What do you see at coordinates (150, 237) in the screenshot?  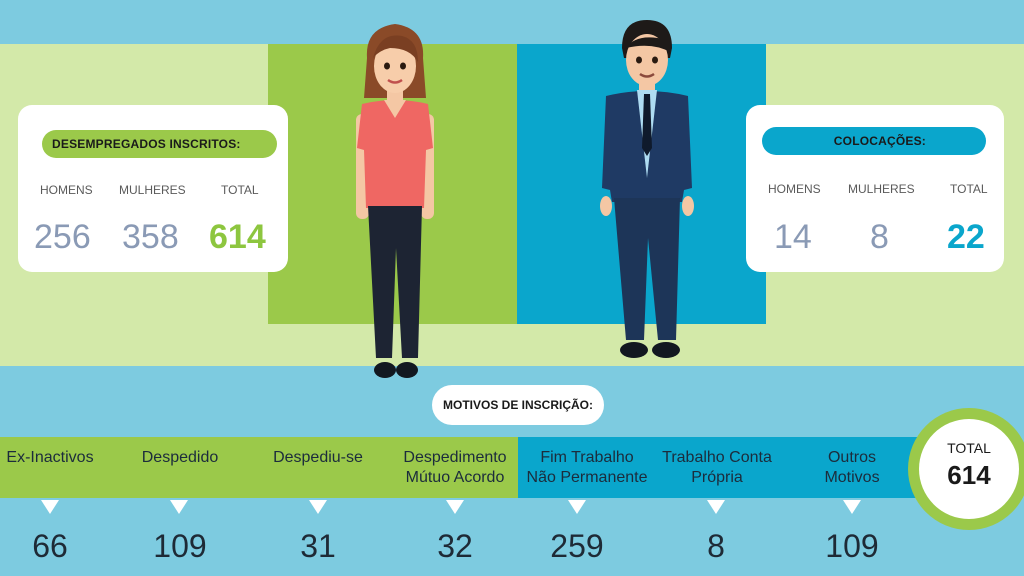 I see `women-value: 358` at bounding box center [150, 237].